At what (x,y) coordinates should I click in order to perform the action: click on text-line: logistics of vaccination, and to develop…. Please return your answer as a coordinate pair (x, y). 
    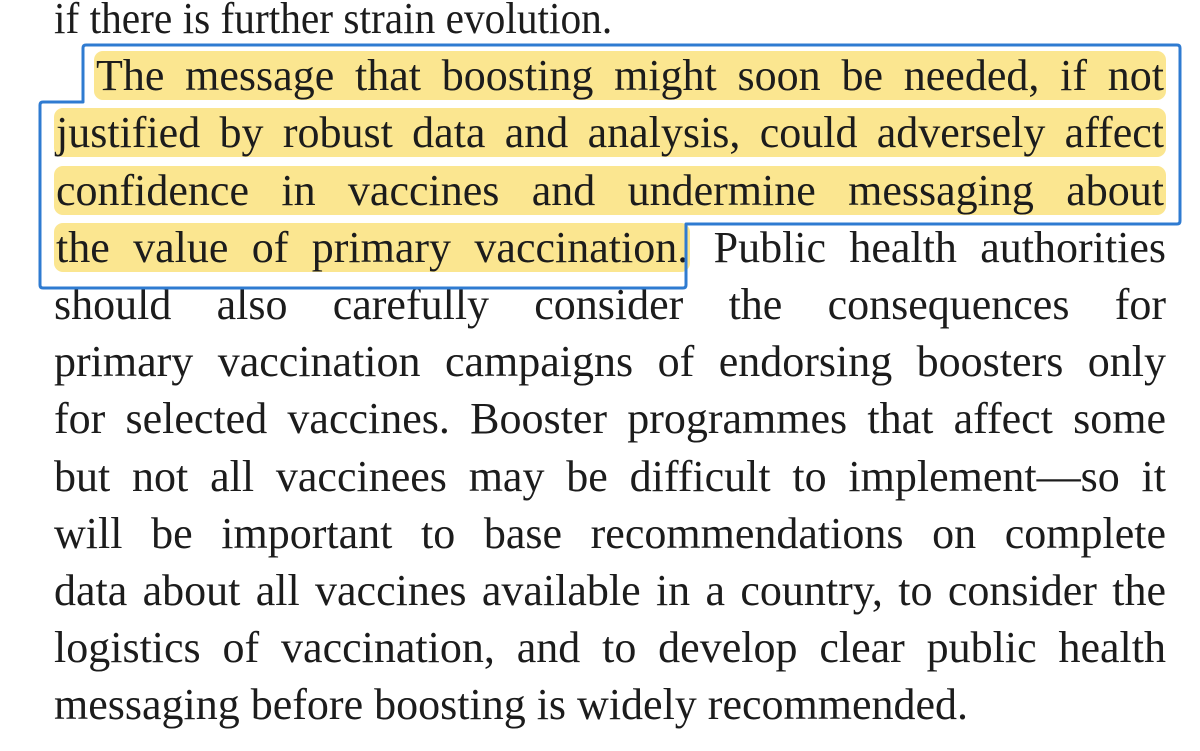
    Looking at the image, I should click on (610, 647).